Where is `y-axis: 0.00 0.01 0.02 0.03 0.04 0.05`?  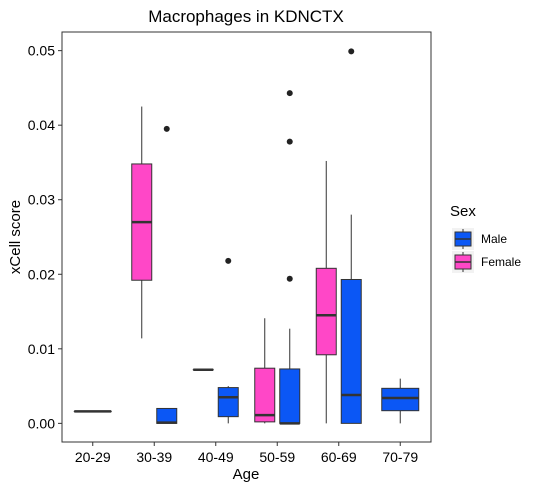 y-axis: 0.00 0.01 0.02 0.03 0.04 0.05 is located at coordinates (45, 237).